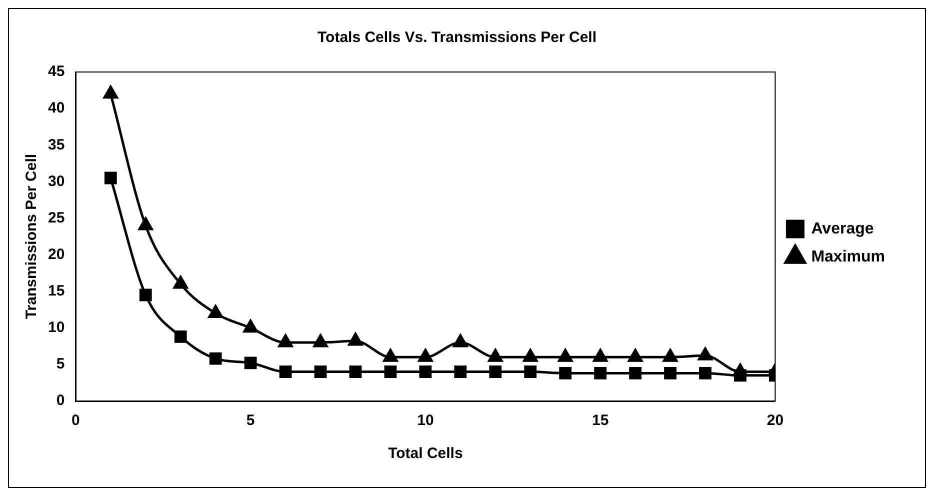  What do you see at coordinates (56, 71) in the screenshot?
I see `y-tick-label: 45` at bounding box center [56, 71].